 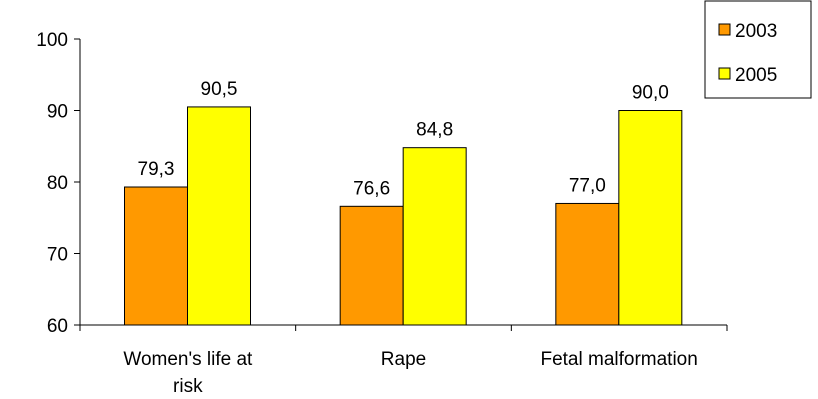 What do you see at coordinates (650, 93) in the screenshot?
I see `data-label-2005-2: 90,0` at bounding box center [650, 93].